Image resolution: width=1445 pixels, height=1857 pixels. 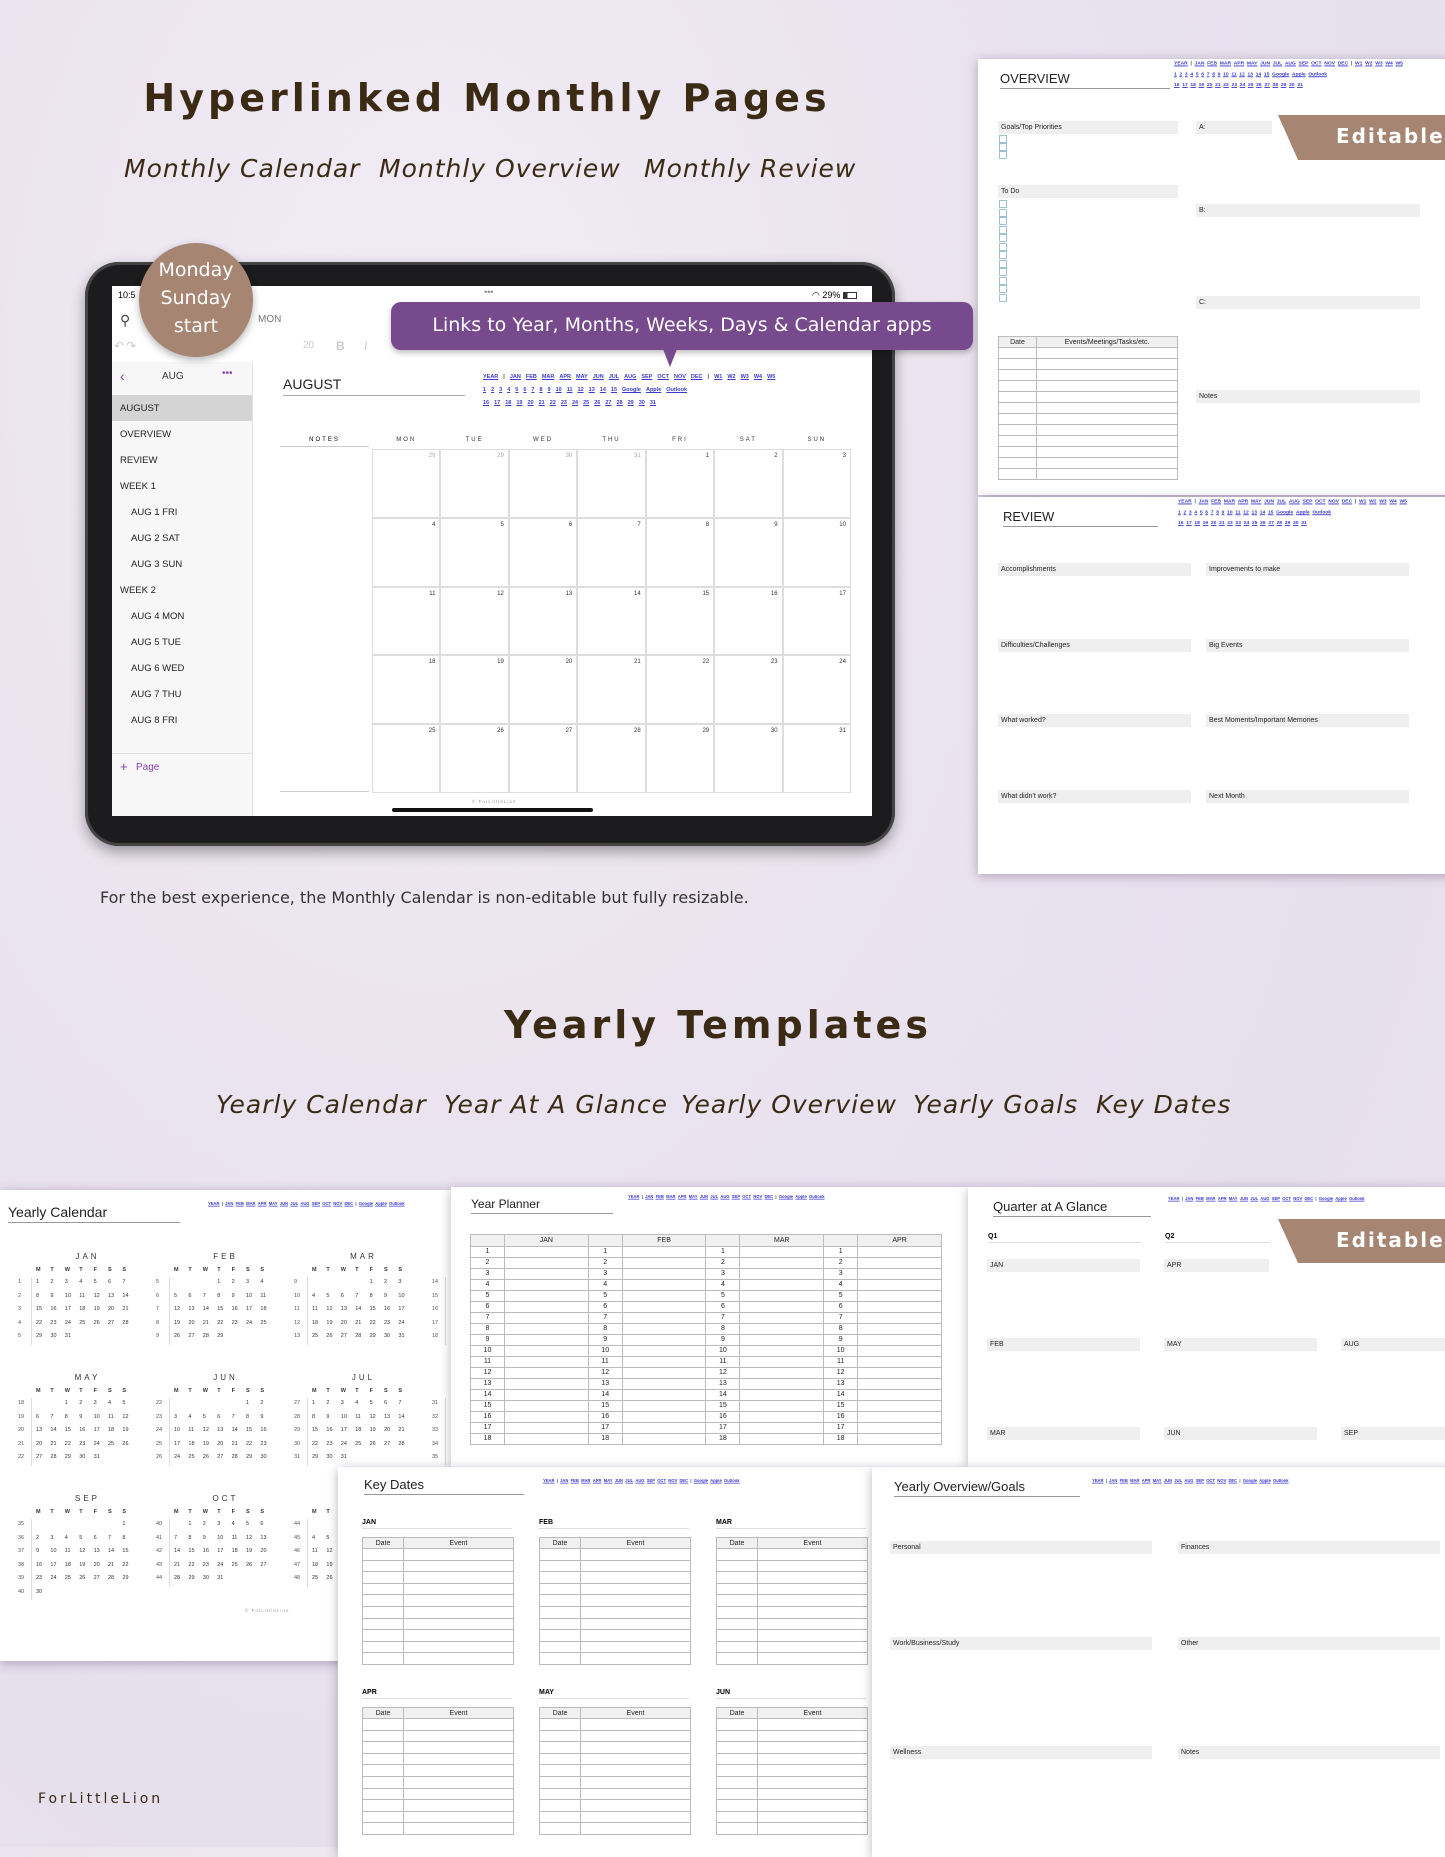 I want to click on nav-link-jul: JUL, so click(x=1277, y=64).